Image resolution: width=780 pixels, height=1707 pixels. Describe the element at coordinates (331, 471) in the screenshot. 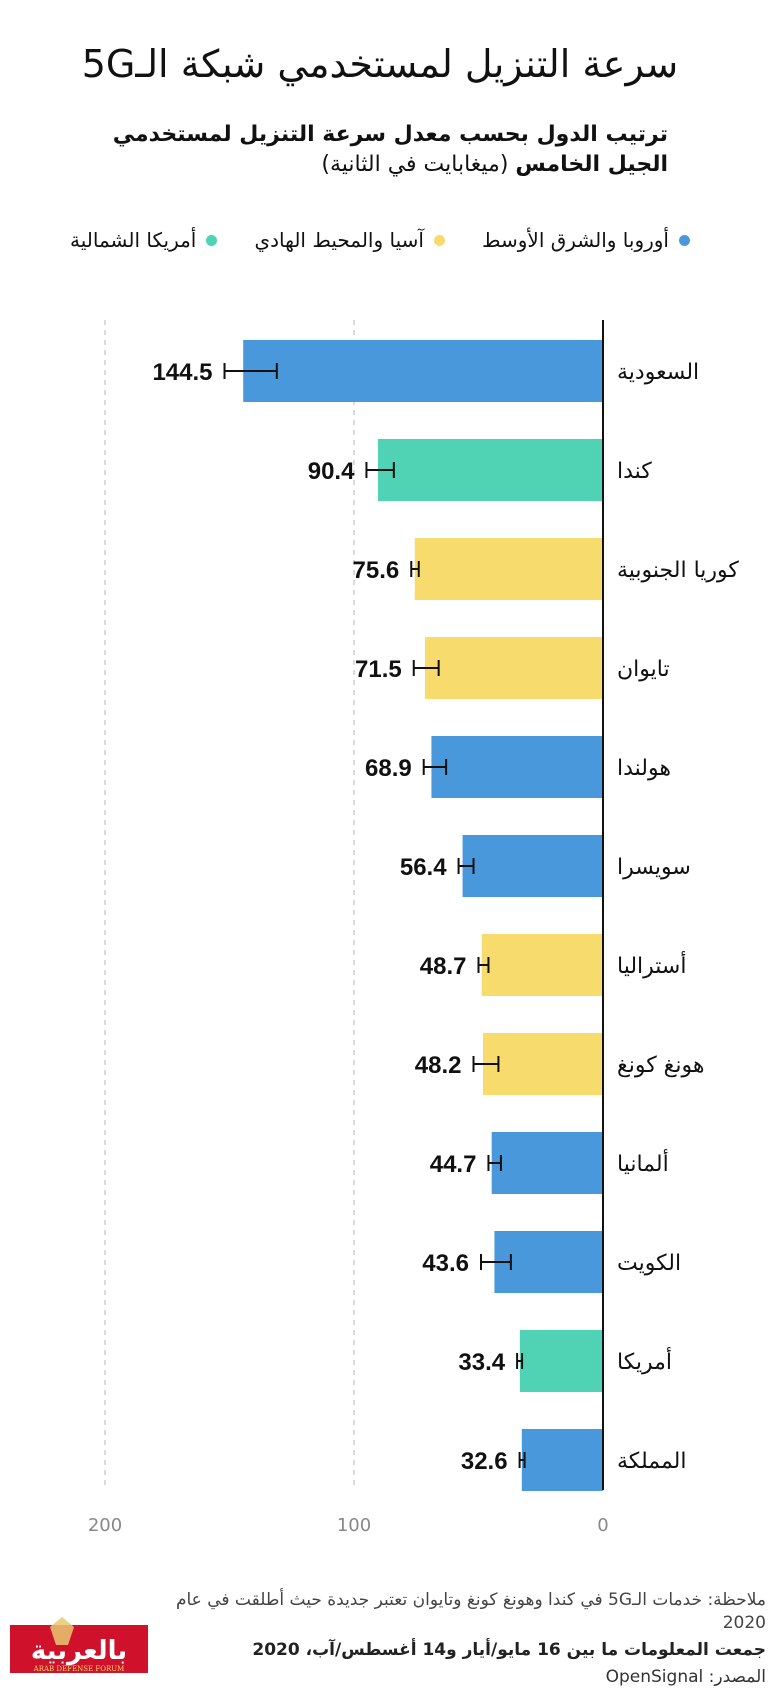

I see `data-label: 90.4` at that location.